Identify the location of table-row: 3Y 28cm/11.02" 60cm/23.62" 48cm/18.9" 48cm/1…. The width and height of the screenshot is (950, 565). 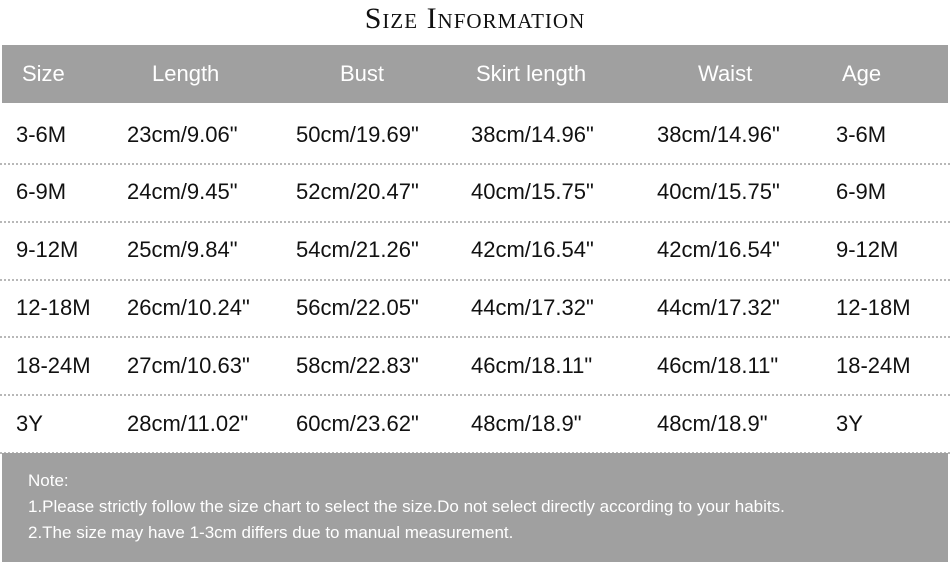
(475, 424).